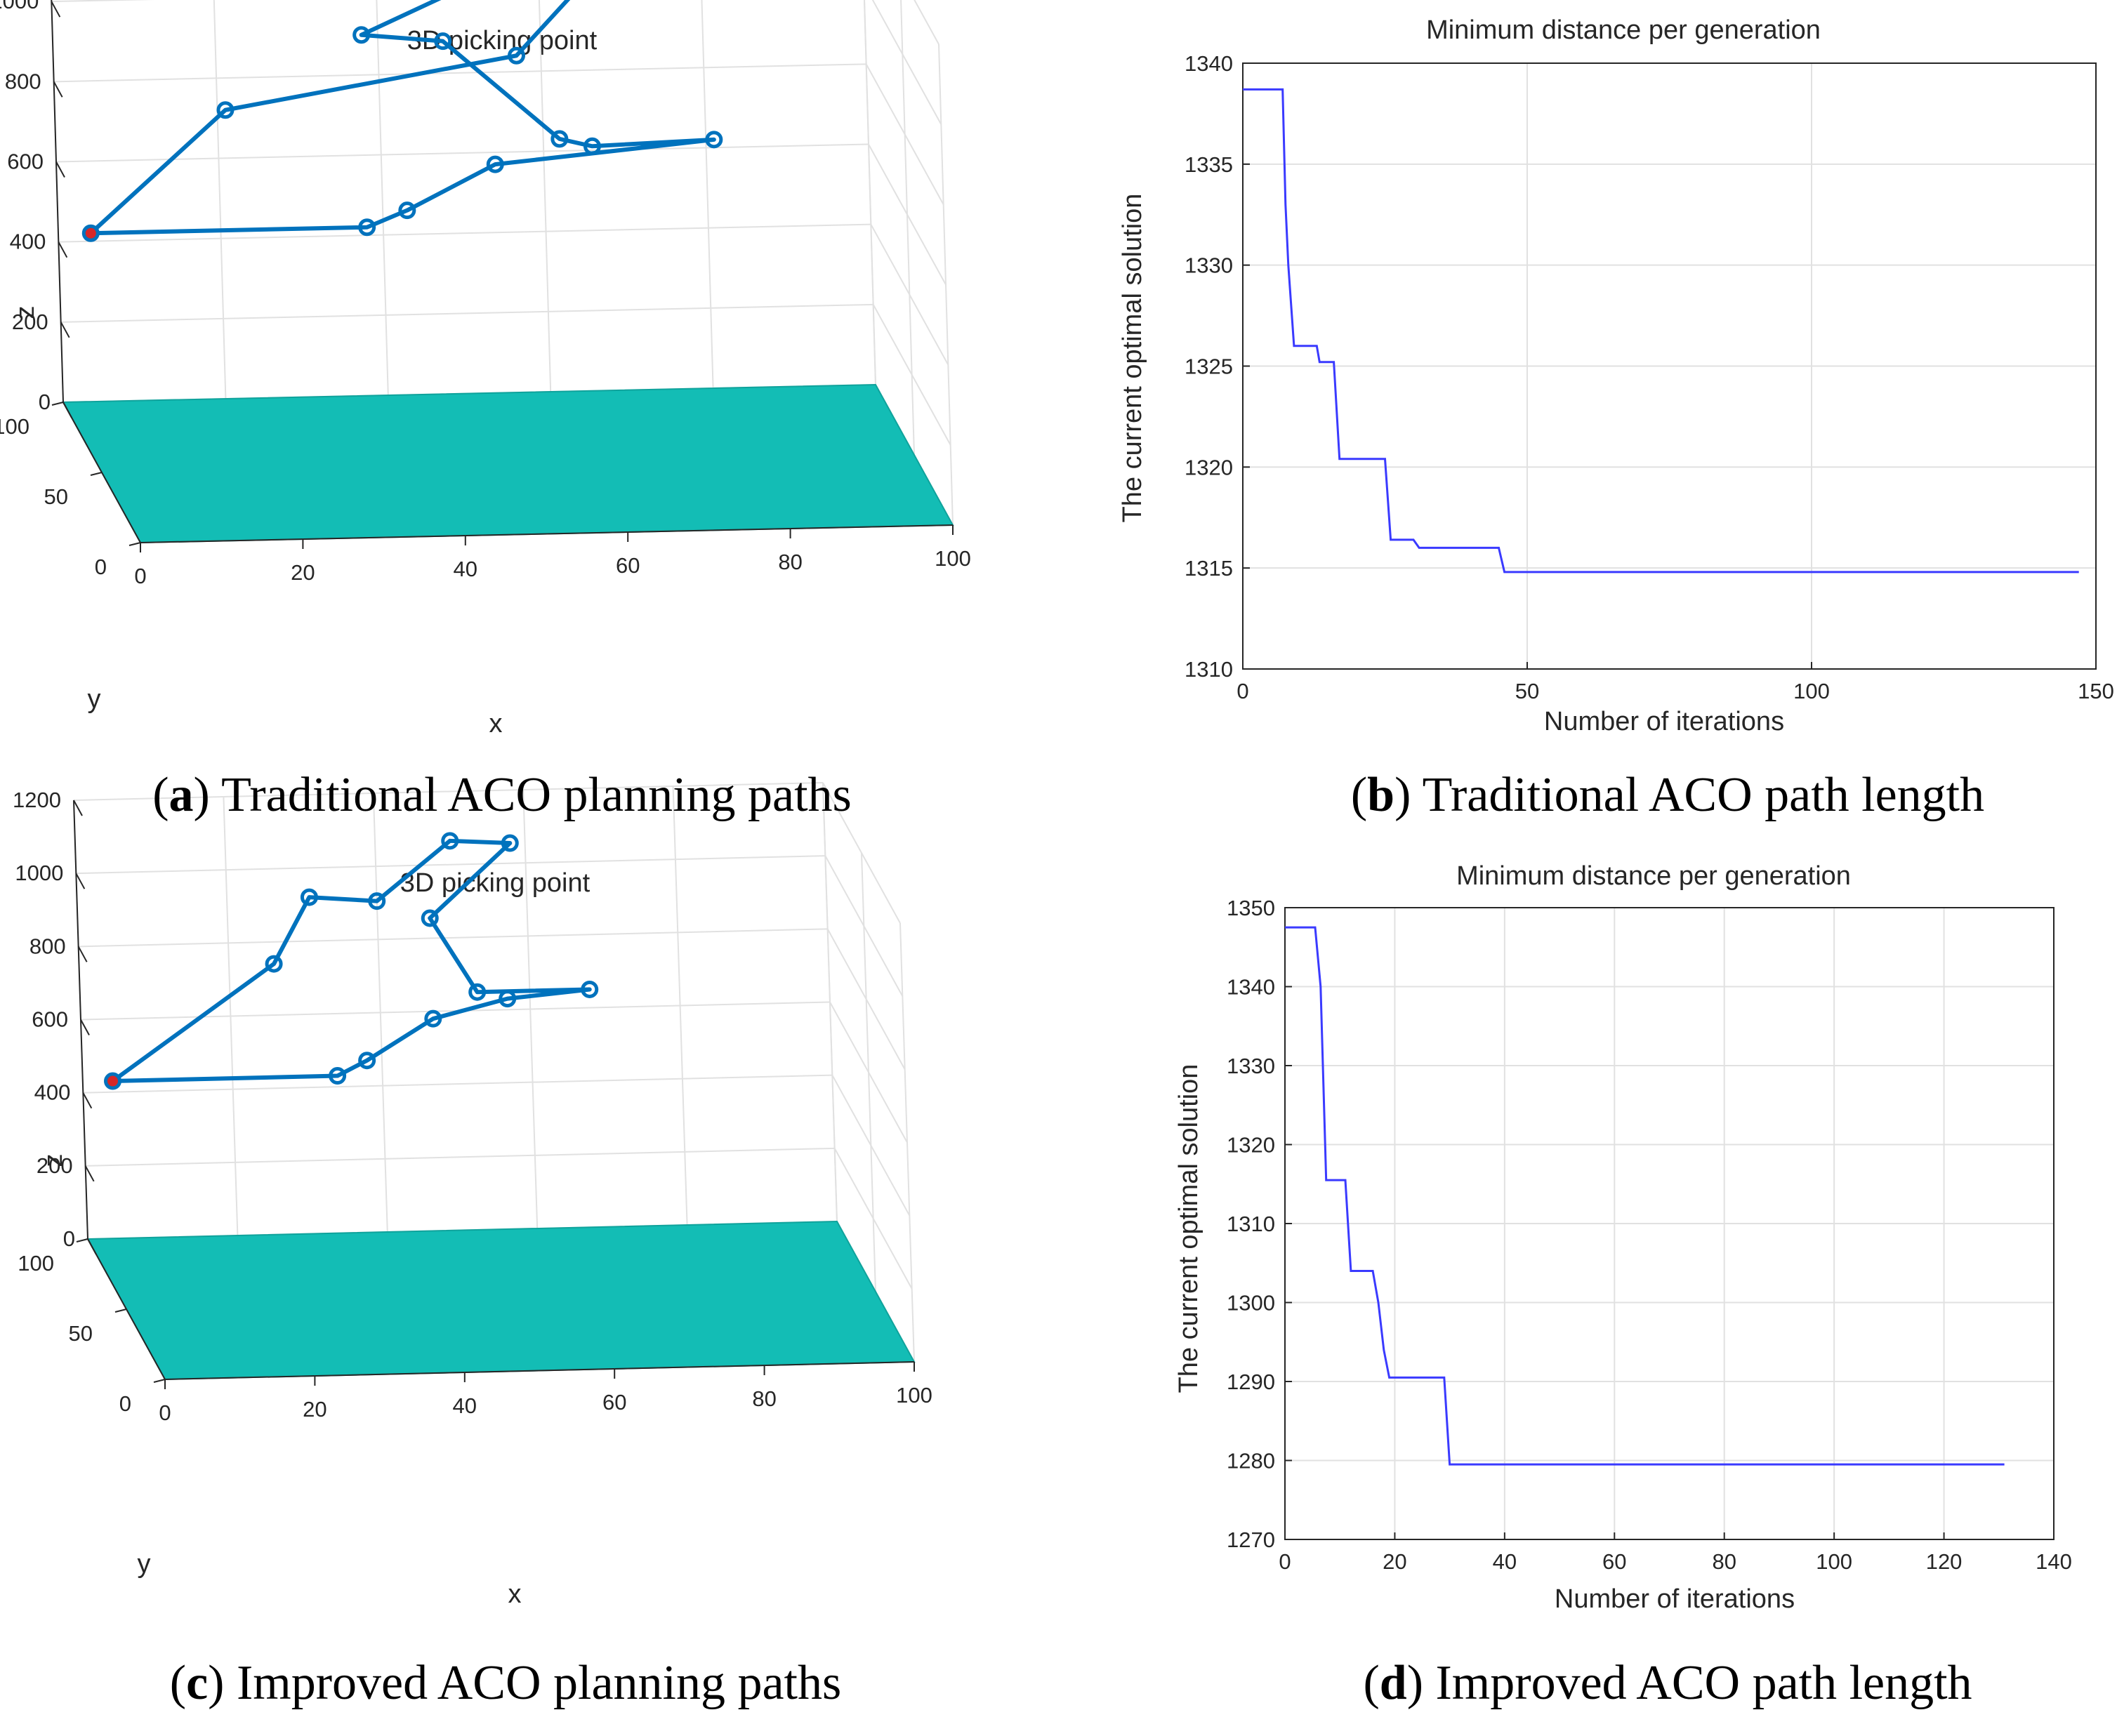 This screenshot has width=2117, height=1736. I want to click on x-tick-label: 150, so click(2096, 691).